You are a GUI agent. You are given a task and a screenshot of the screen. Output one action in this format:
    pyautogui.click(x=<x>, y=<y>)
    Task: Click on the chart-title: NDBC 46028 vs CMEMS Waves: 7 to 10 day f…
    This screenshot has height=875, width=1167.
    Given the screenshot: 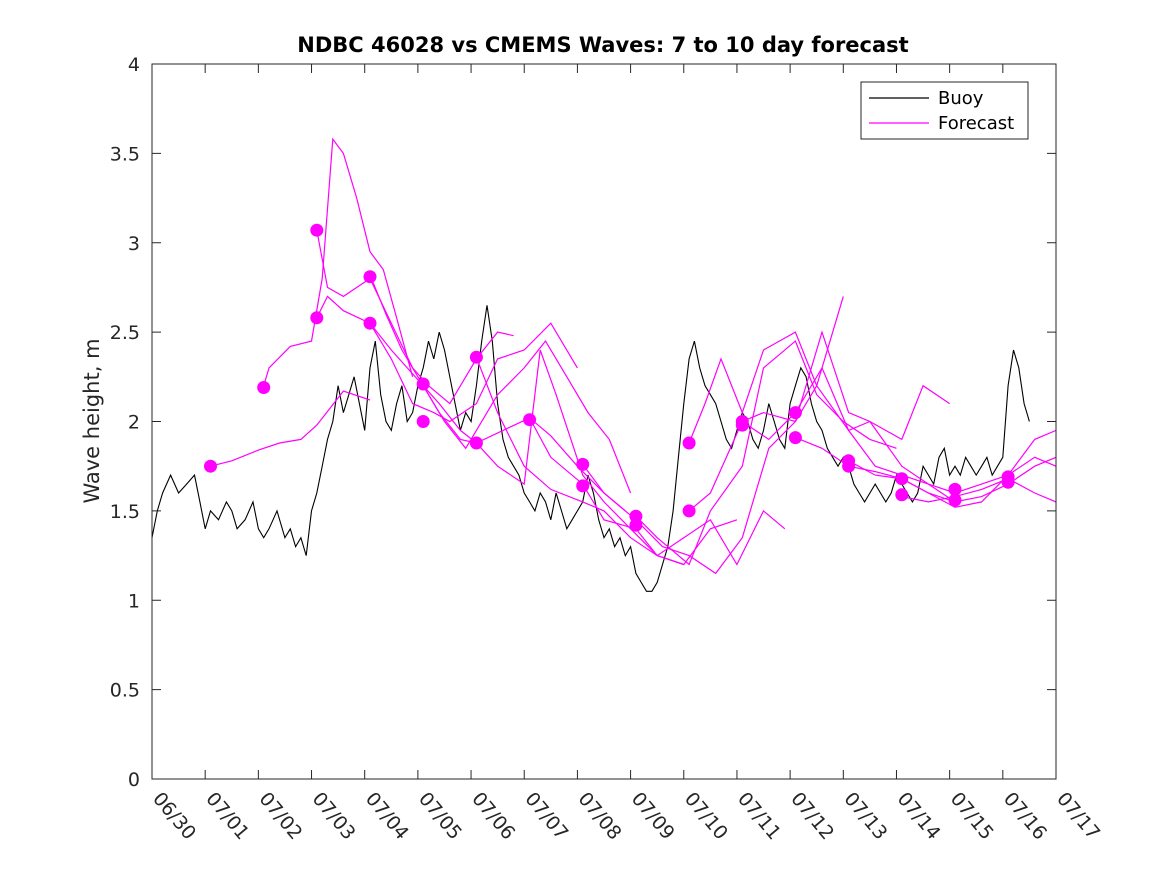 What is the action you would take?
    pyautogui.click(x=602, y=45)
    